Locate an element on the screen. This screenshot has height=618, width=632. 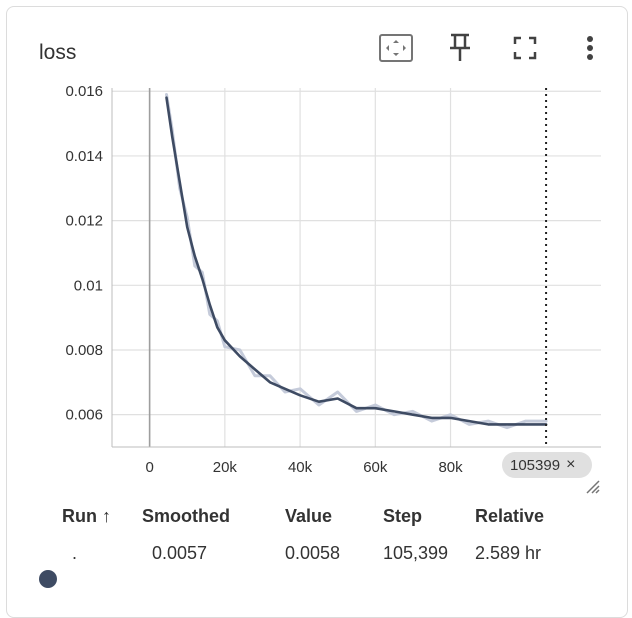
step-cursor-badge: 105399 × is located at coordinates (547, 465).